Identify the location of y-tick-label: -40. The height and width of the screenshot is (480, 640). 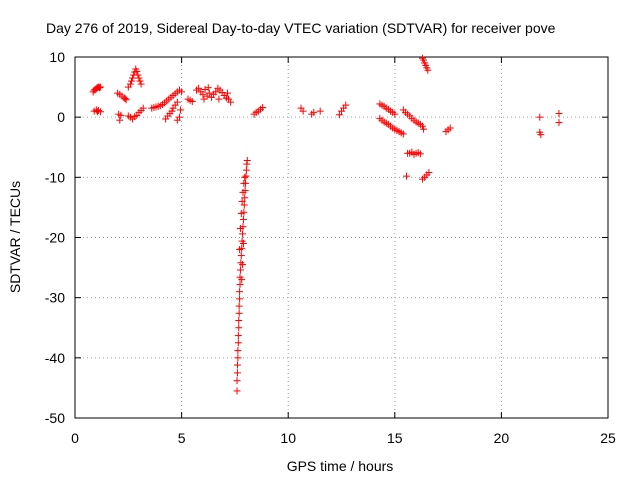
(55, 358).